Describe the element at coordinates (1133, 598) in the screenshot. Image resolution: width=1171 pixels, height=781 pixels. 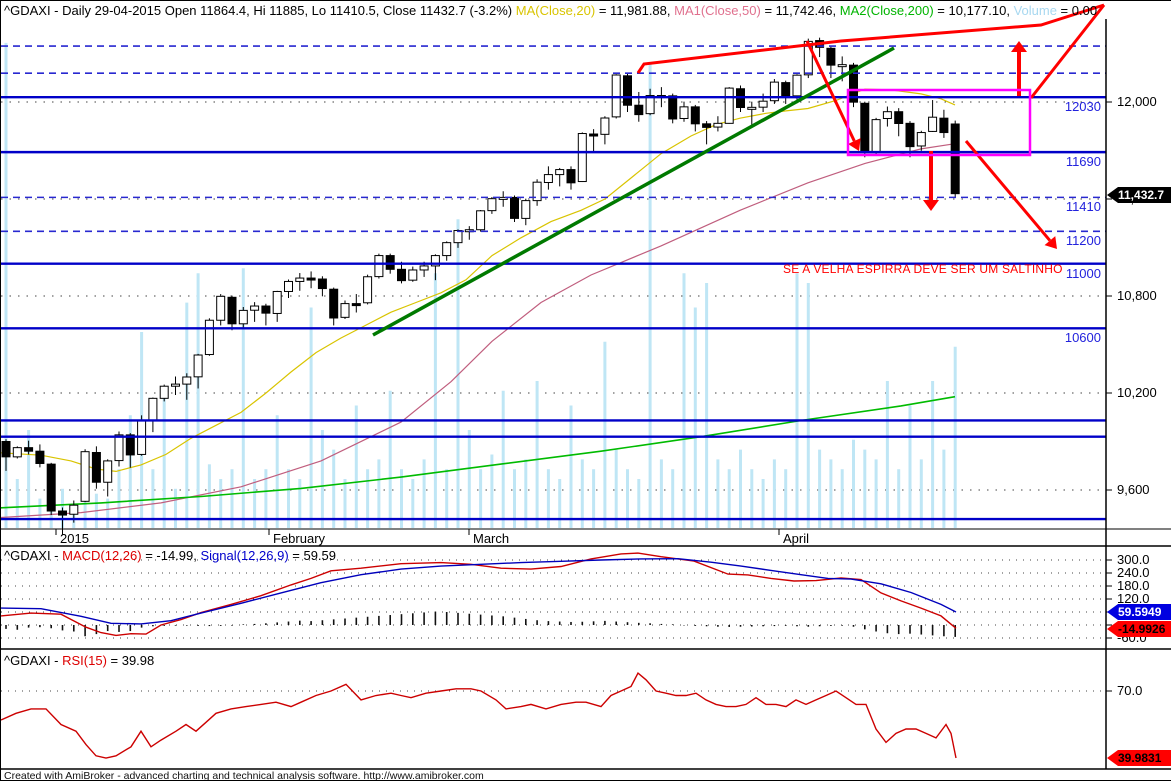
I see `macd-axis-label: 120.0` at that location.